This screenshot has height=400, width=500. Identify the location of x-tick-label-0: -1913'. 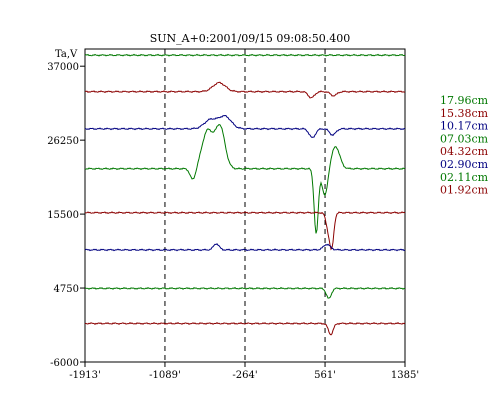
(85, 375).